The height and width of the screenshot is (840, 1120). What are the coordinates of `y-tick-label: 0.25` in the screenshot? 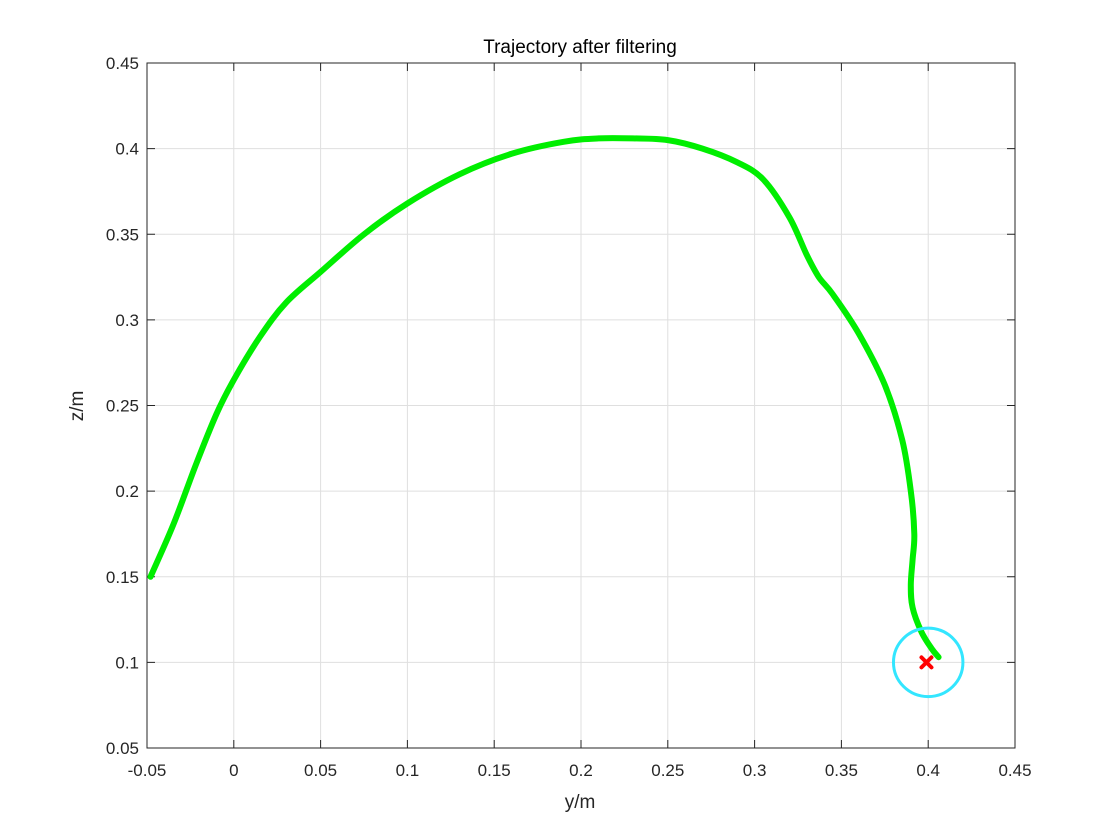 It's located at (122, 406).